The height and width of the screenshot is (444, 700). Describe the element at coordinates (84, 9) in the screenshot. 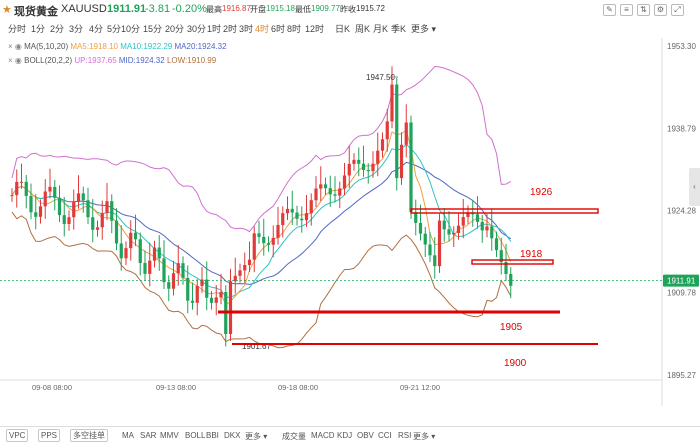

I see `instrument-symbol: XAUUSD` at that location.